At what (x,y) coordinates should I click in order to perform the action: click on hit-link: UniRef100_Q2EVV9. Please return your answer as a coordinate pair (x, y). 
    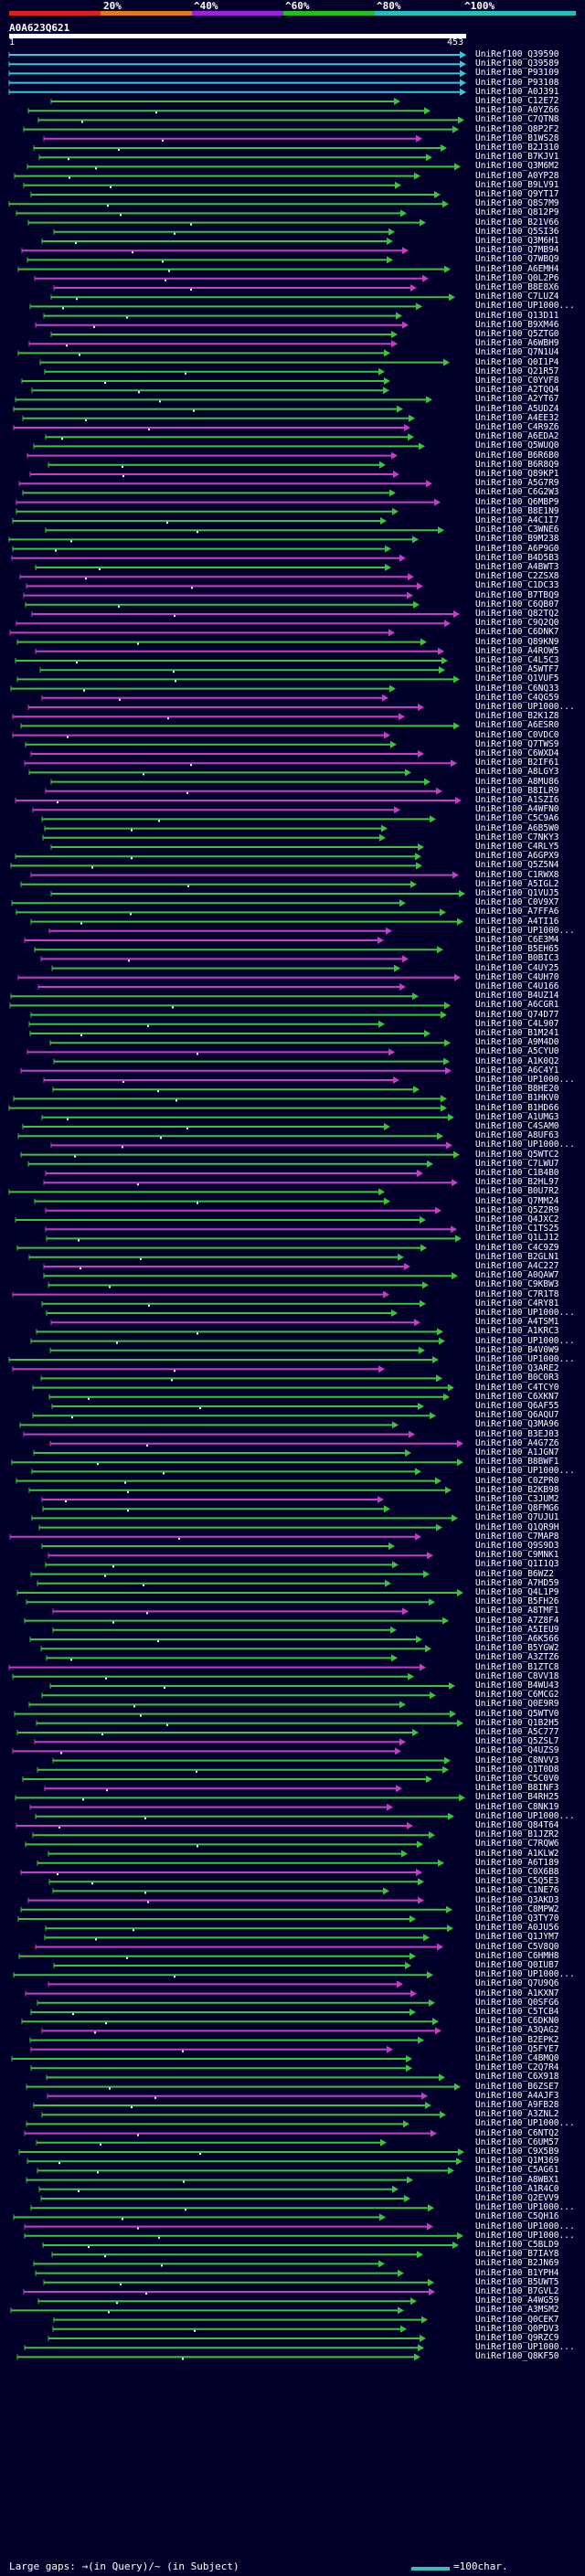
    Looking at the image, I should click on (517, 2198).